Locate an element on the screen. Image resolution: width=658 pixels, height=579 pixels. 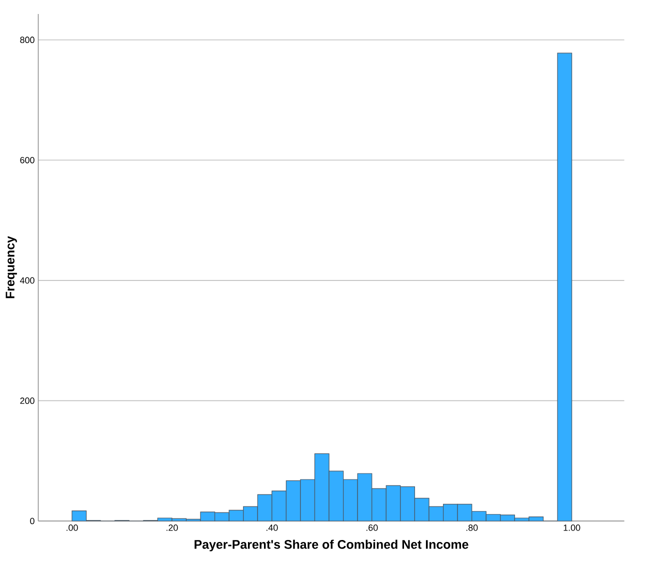
y-tick-label: 0 is located at coordinates (32, 521).